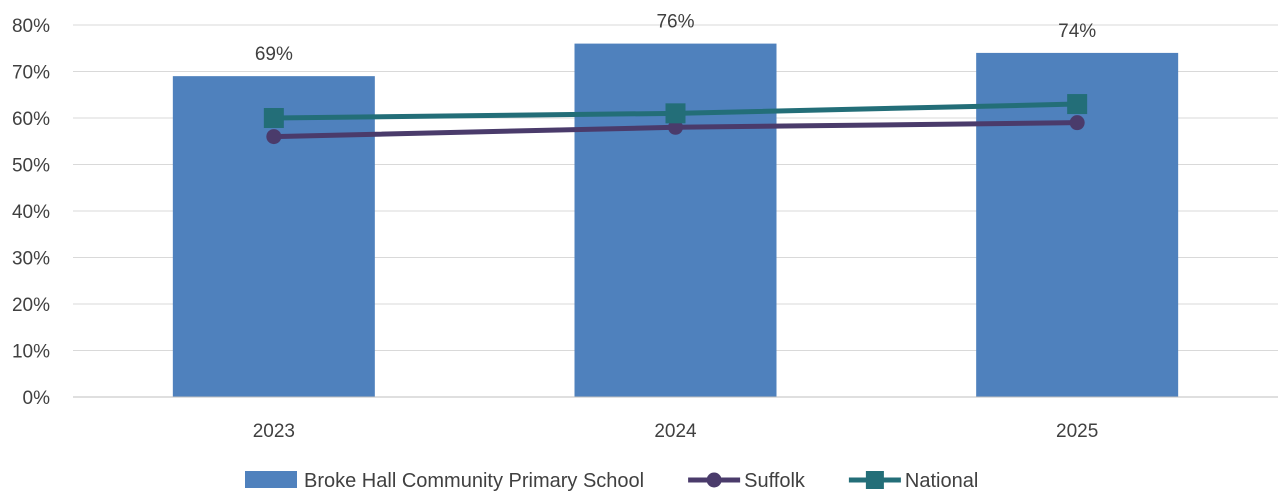 This screenshot has width=1282, height=492. What do you see at coordinates (1077, 31) in the screenshot?
I see `bar-data-label: 74%` at bounding box center [1077, 31].